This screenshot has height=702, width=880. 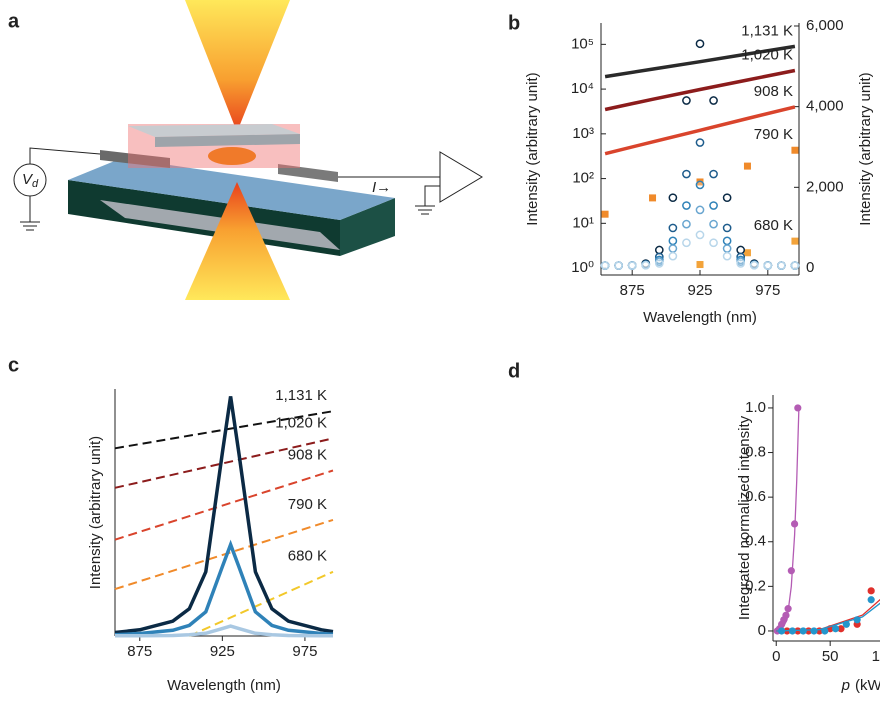 What do you see at coordinates (582, 267) in the screenshot?
I see `y-tick-label: 10⁰` at bounding box center [582, 267].